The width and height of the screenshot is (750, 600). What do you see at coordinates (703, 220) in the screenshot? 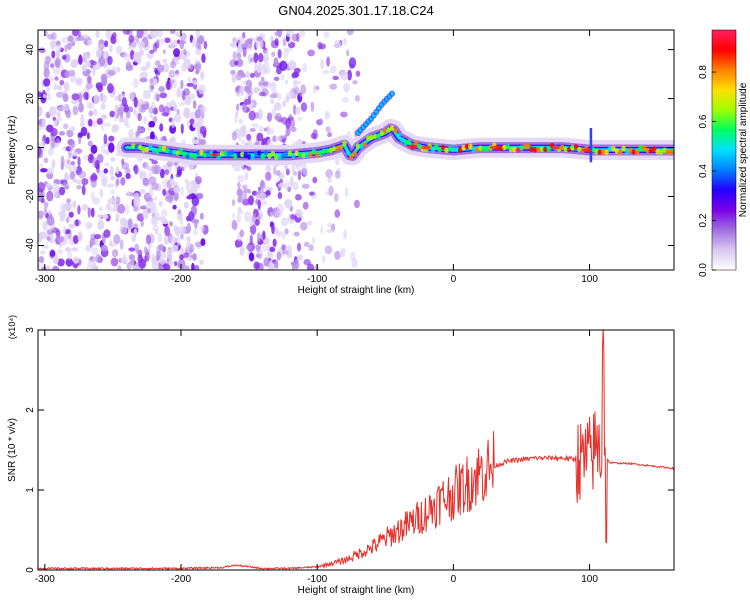
I see `colorbar-tick-label: 0.2` at bounding box center [703, 220].